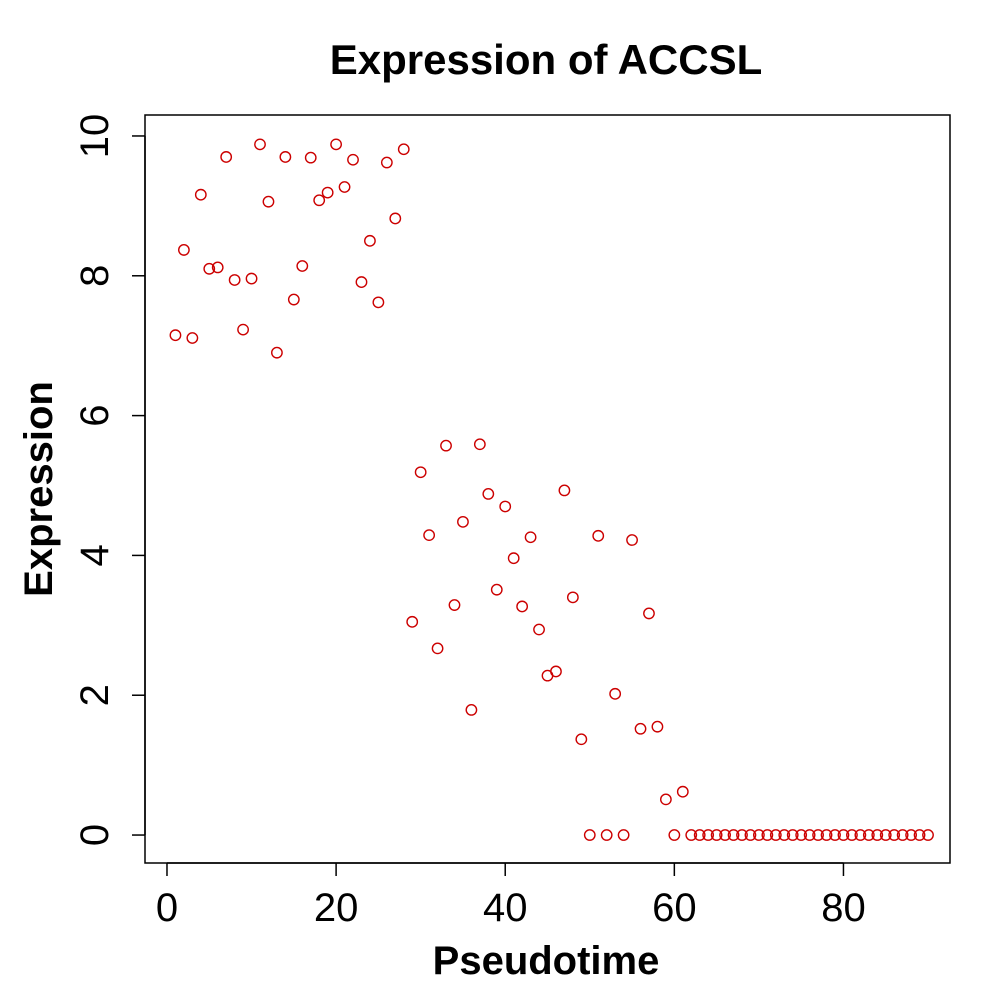 This screenshot has width=1008, height=1008. Describe the element at coordinates (546, 961) in the screenshot. I see `x-axis-label: Pseudotime` at that location.